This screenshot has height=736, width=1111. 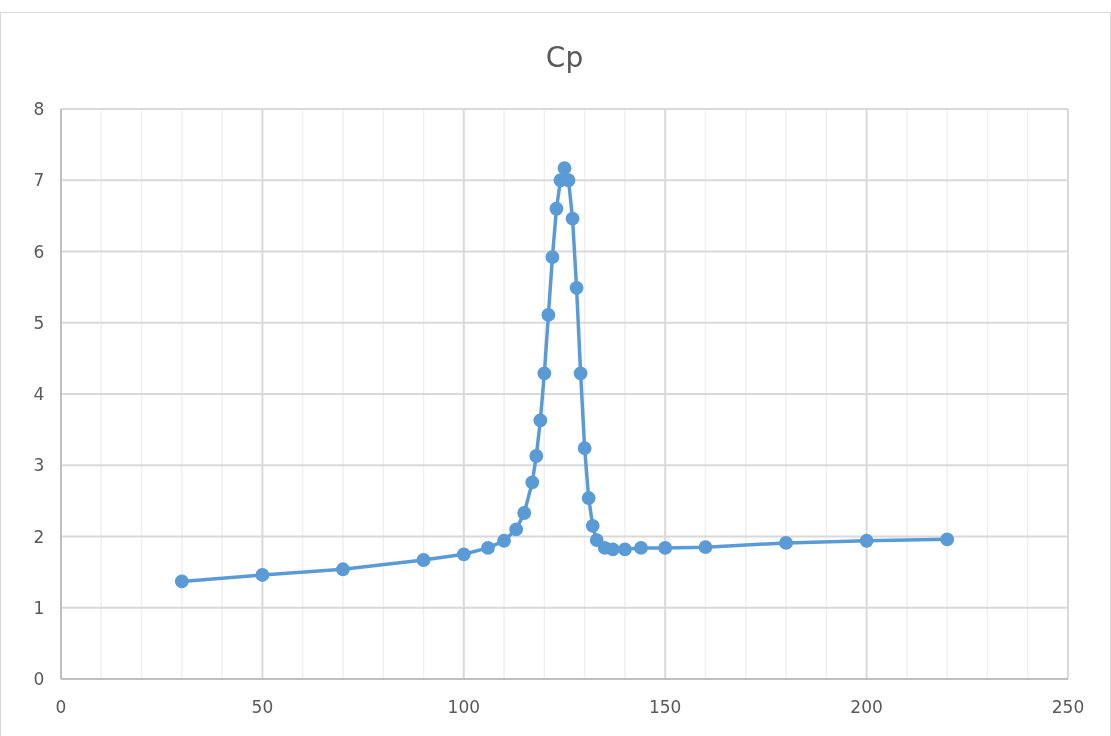 What do you see at coordinates (665, 707) in the screenshot?
I see `x-tick-label: 150` at bounding box center [665, 707].